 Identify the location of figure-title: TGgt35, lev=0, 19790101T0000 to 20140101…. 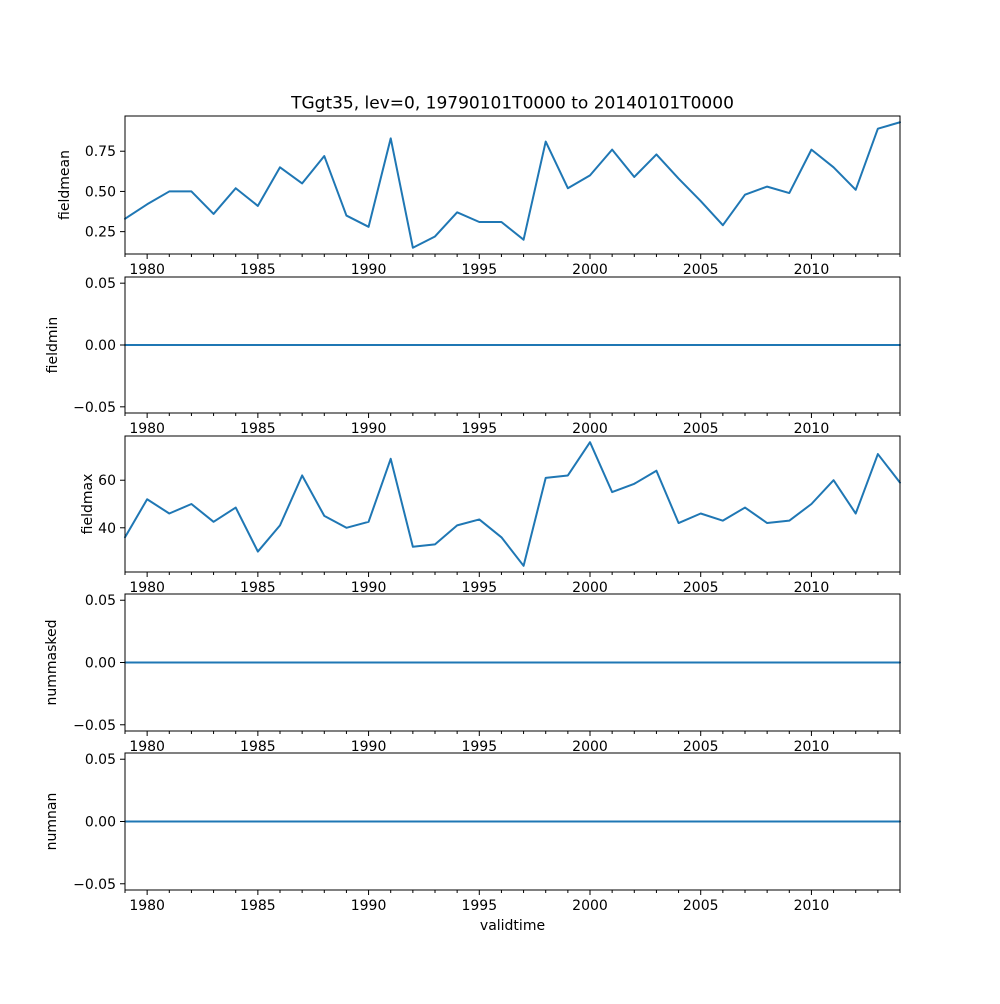
(512, 104).